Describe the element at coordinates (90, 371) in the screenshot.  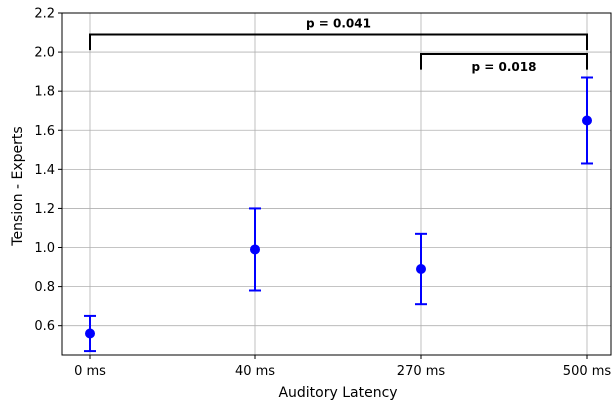
I see `x-tick-label: 0 ms` at that location.